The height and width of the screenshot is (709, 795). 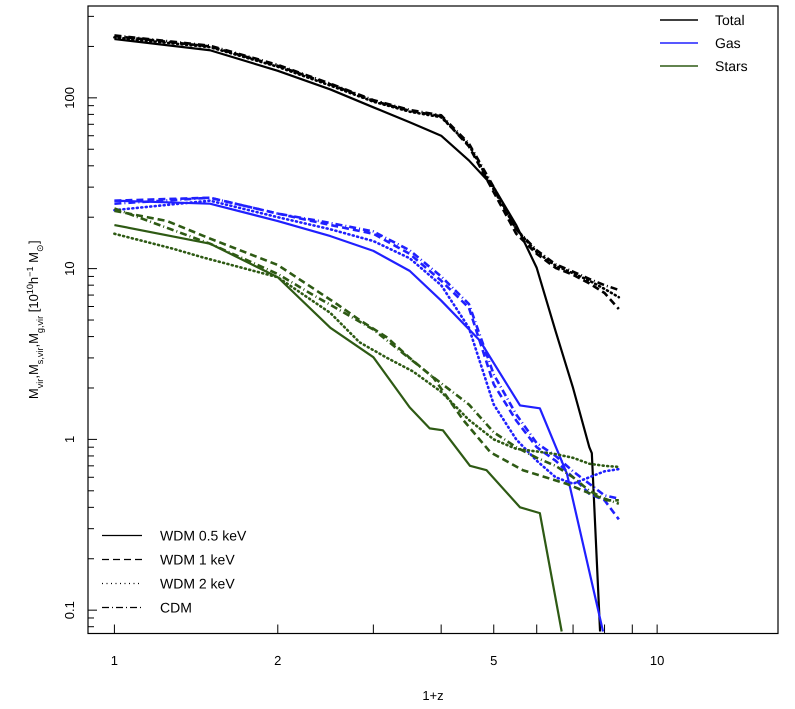 I want to click on legend-label: Total, so click(x=730, y=20).